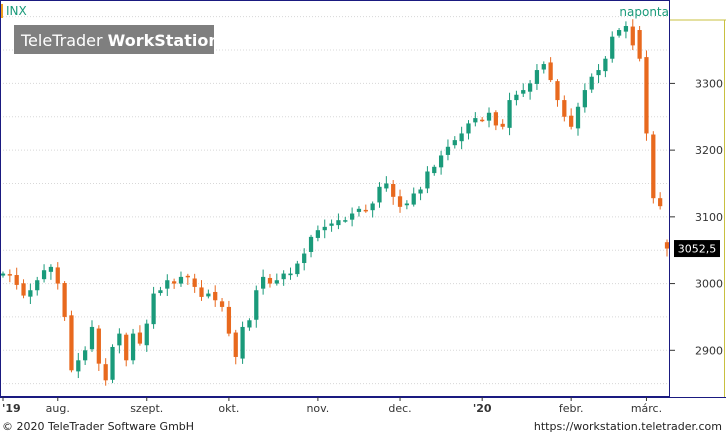 The image size is (726, 435). I want to click on x-tick-label: '19, so click(11, 408).